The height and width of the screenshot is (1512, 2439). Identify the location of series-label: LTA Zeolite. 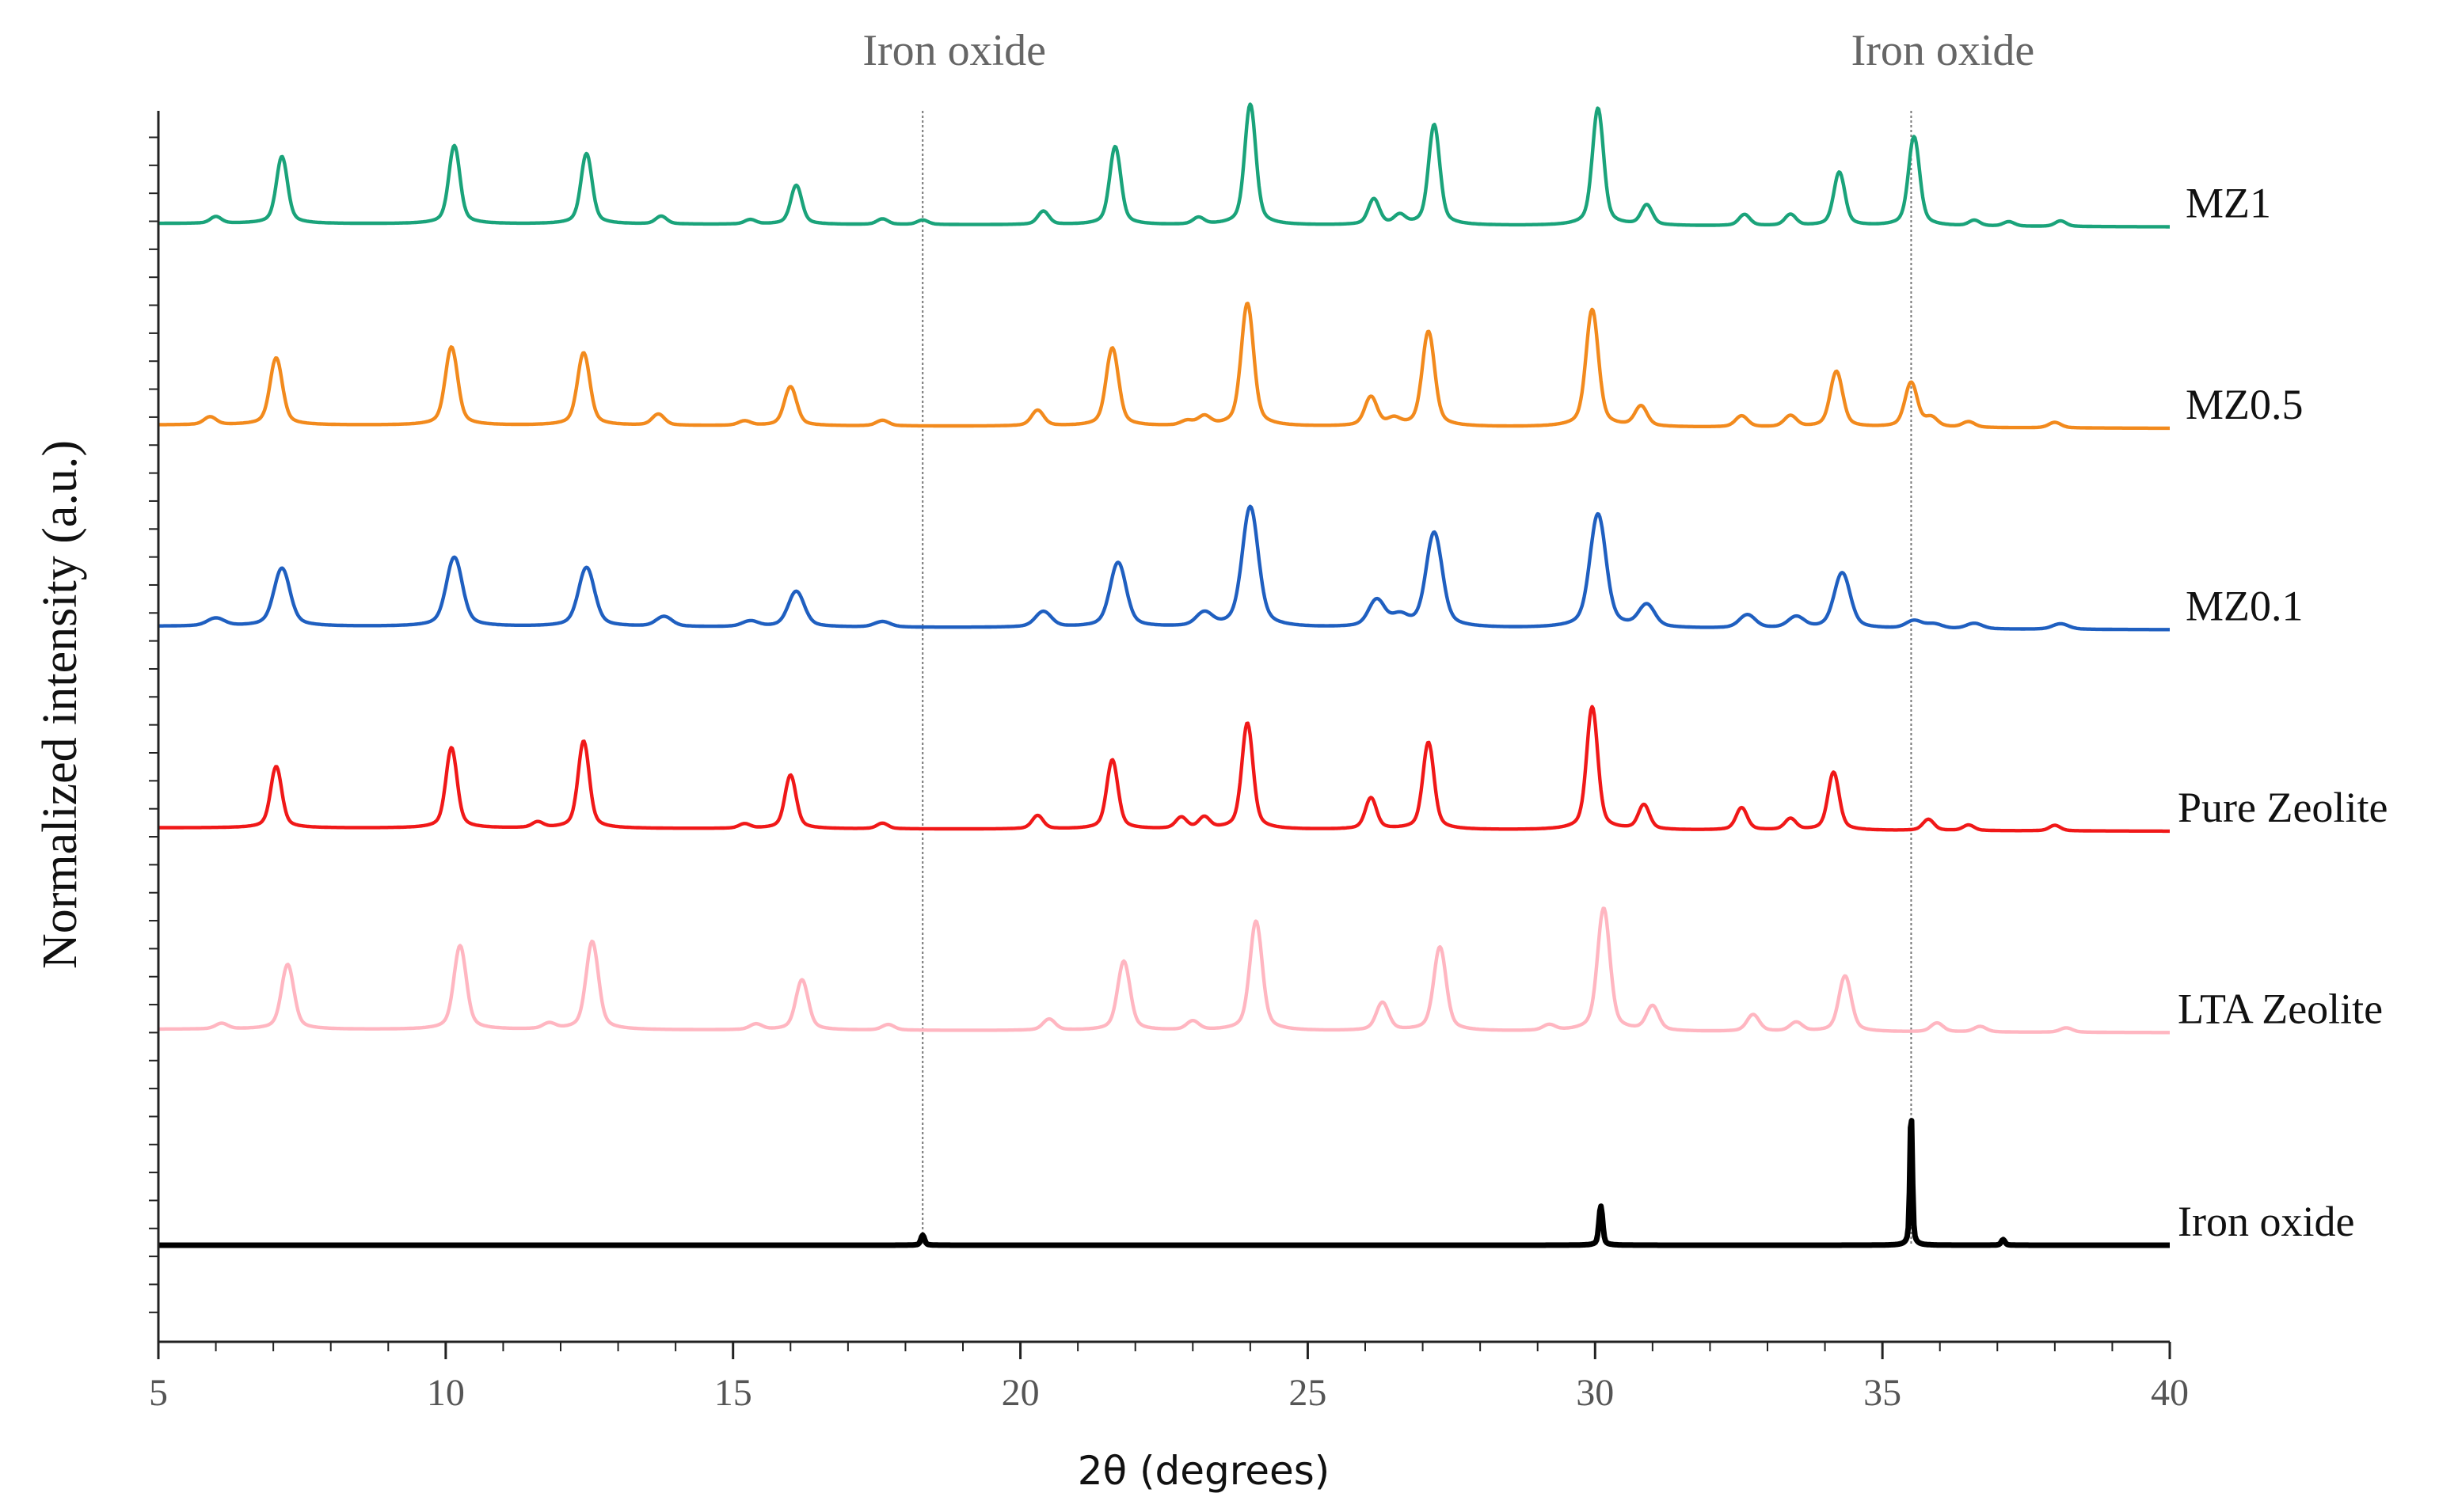
(2280, 1008).